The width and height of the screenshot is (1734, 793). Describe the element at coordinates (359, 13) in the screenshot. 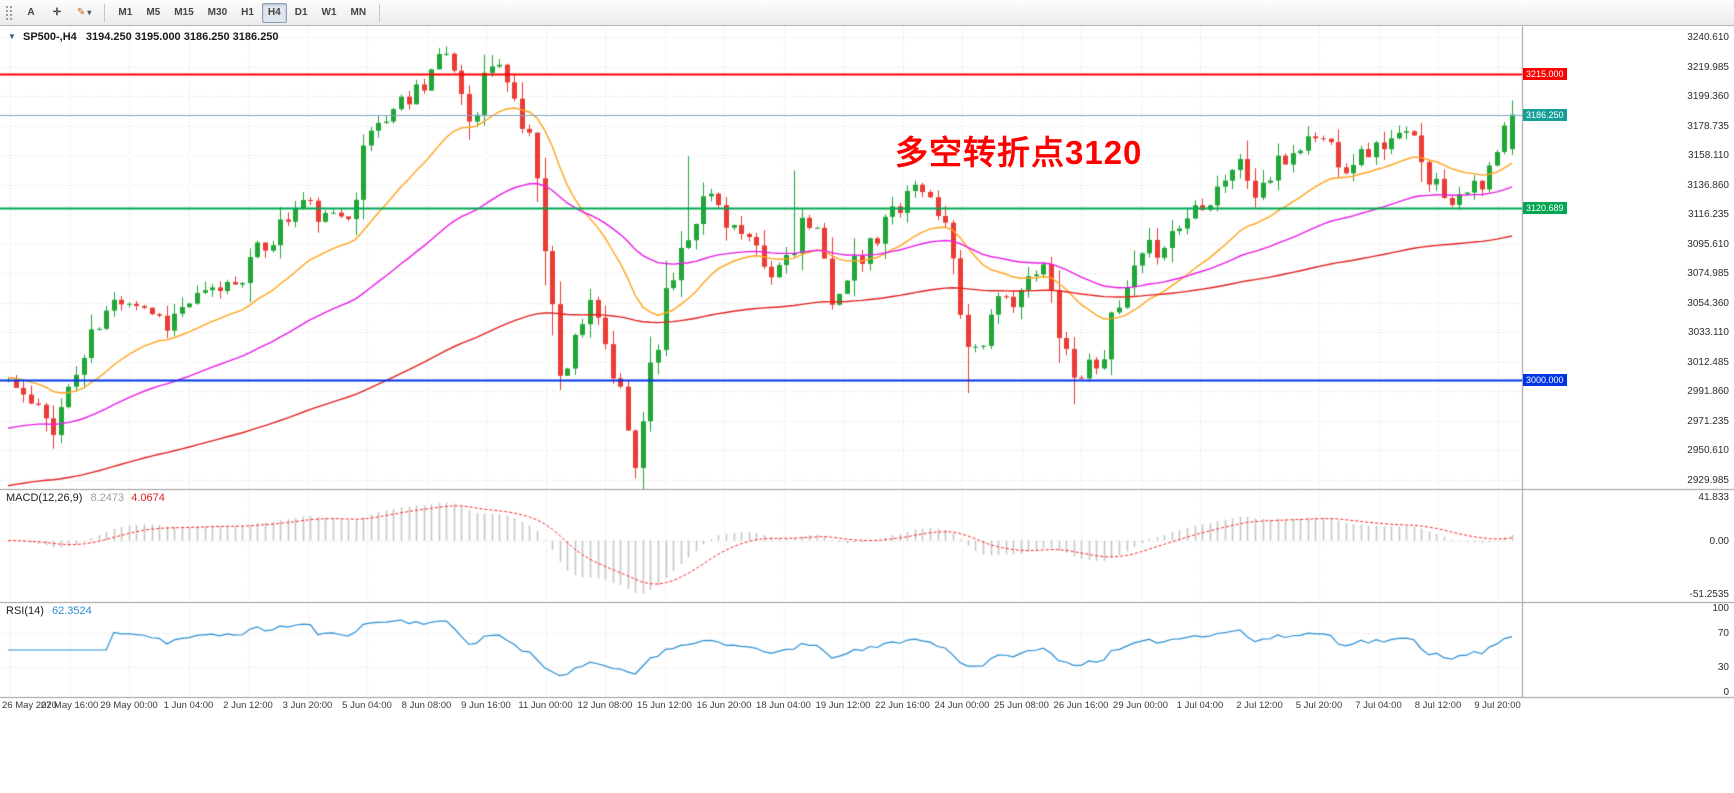

I see `timeframe-mn-button: MN` at that location.